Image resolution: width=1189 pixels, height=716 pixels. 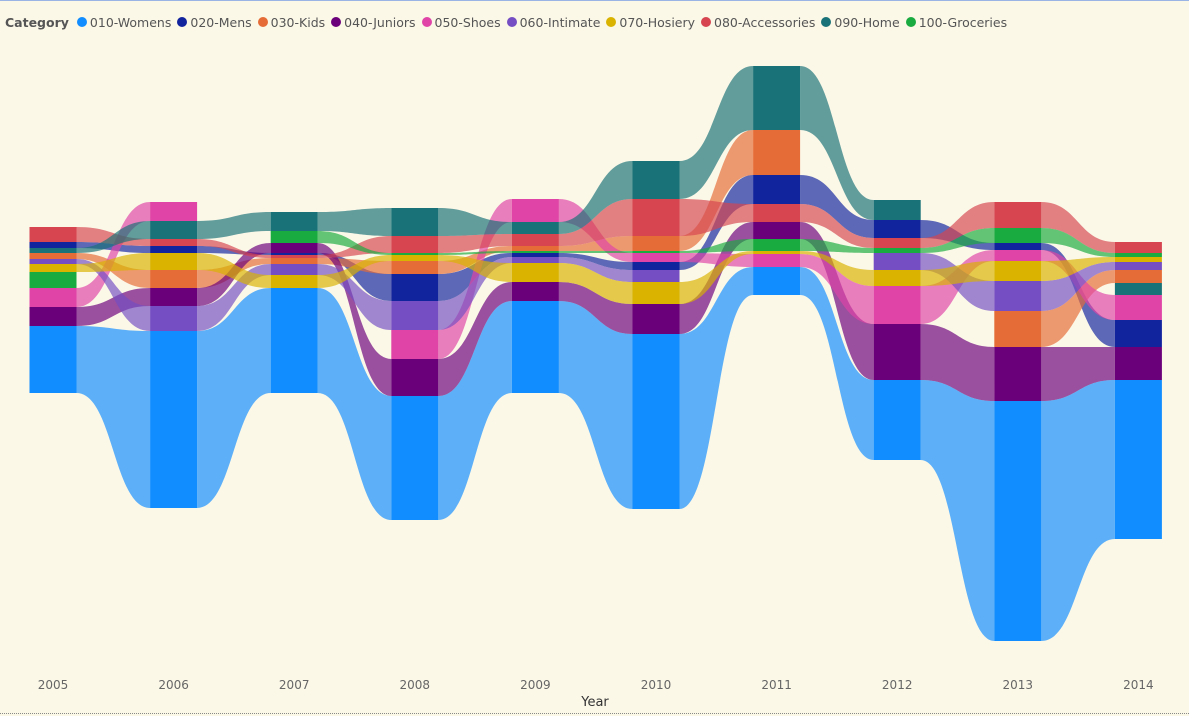 I want to click on ribbon-030-kids-2010-2011, so click(x=716, y=190).